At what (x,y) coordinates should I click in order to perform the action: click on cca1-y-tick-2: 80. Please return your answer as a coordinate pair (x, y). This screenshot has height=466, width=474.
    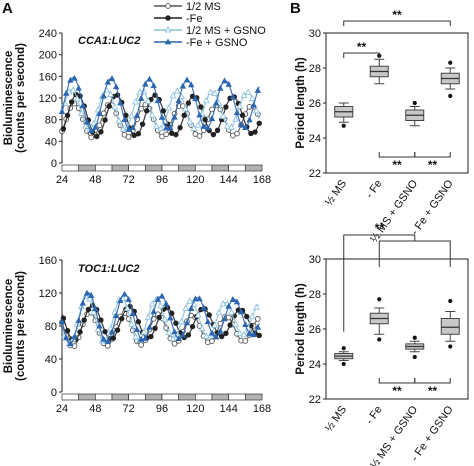
    Looking at the image, I should click on (51, 121).